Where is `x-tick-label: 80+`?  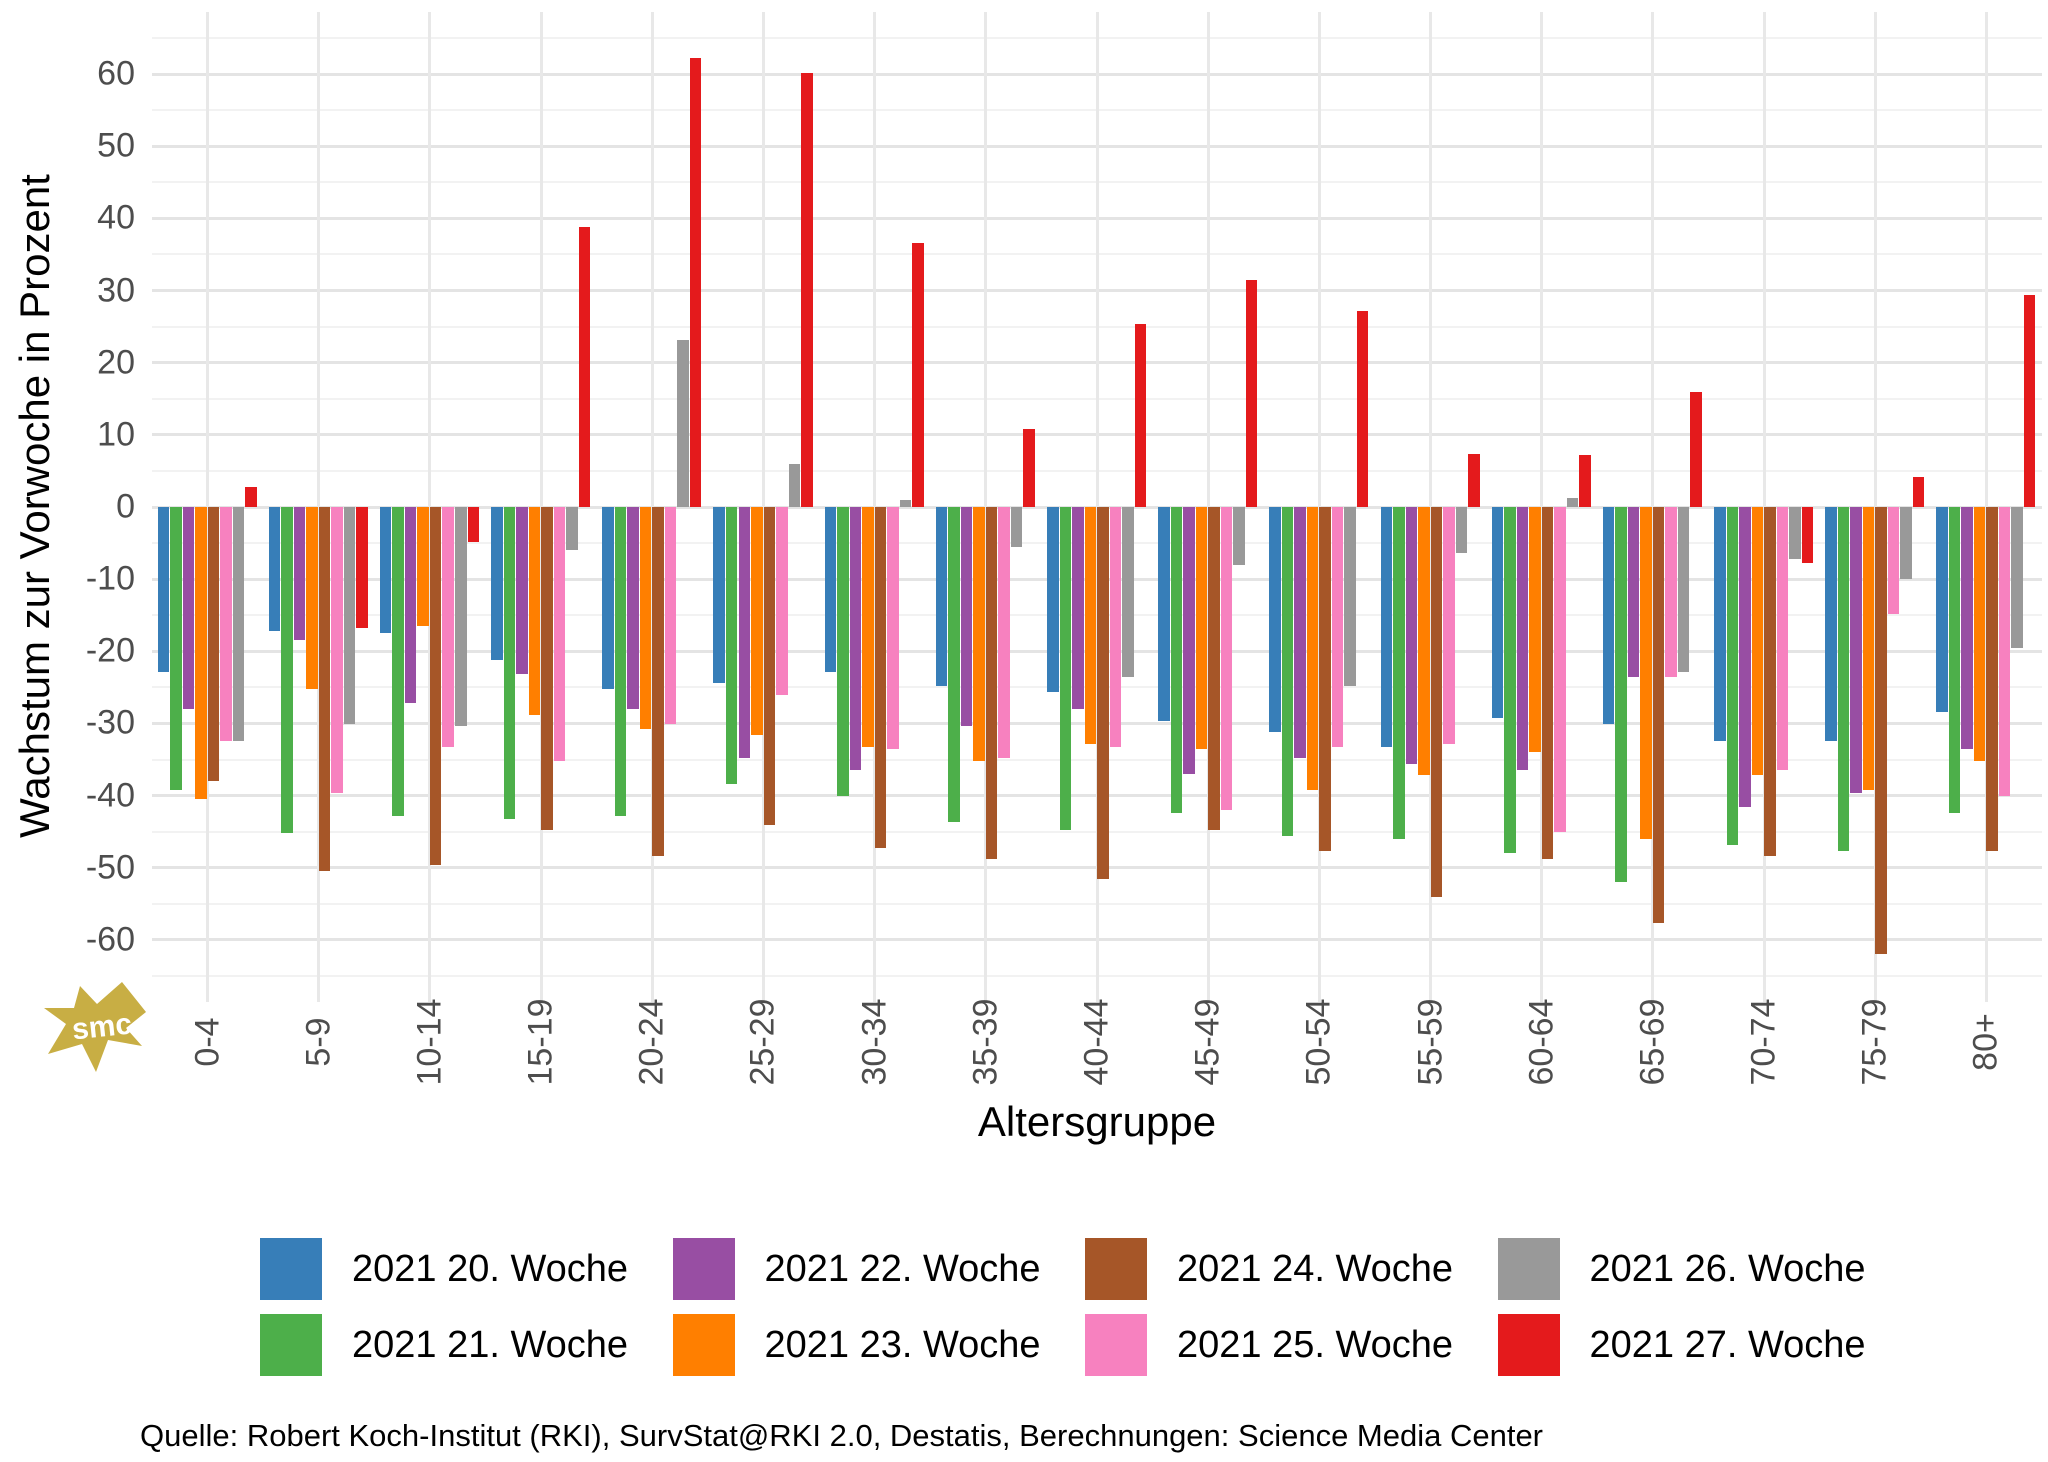 x-tick-label: 80+ is located at coordinates (1985, 1042).